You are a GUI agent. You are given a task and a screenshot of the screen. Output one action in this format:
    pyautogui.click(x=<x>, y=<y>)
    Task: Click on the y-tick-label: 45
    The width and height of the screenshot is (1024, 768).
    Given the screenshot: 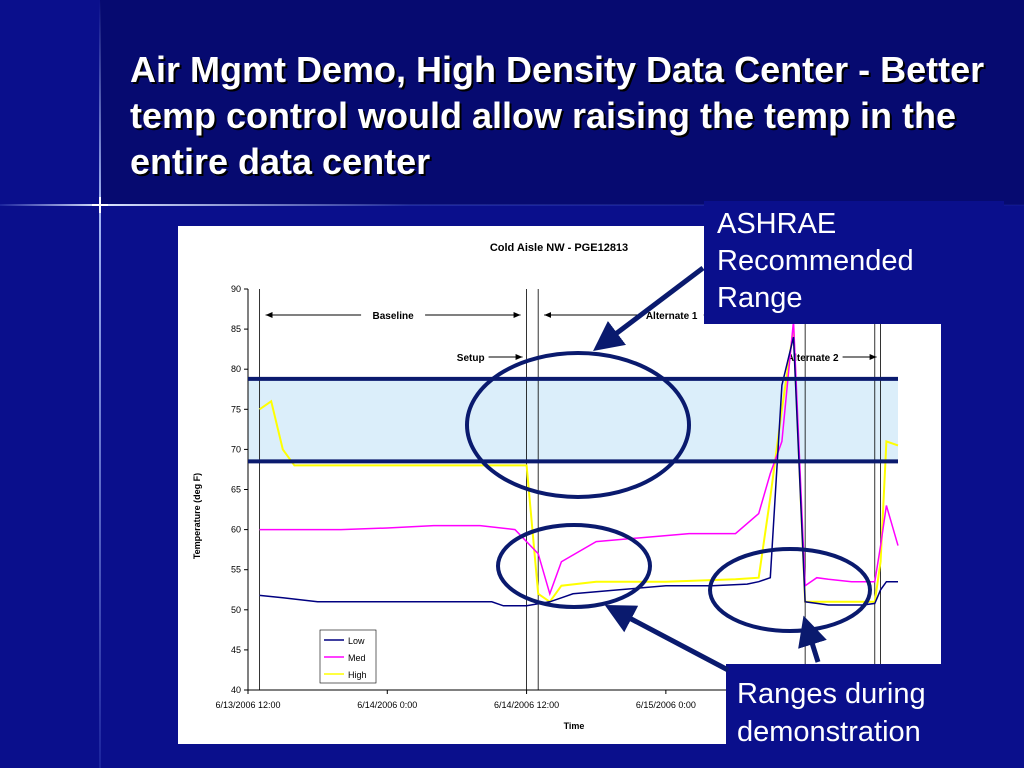 What is the action you would take?
    pyautogui.click(x=236, y=650)
    